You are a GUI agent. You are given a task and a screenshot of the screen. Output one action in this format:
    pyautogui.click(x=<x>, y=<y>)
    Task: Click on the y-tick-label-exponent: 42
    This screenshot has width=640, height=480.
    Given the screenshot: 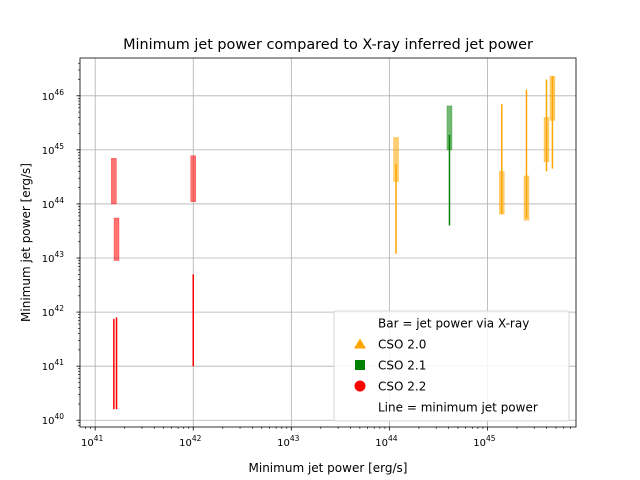 What is the action you would take?
    pyautogui.click(x=59, y=308)
    